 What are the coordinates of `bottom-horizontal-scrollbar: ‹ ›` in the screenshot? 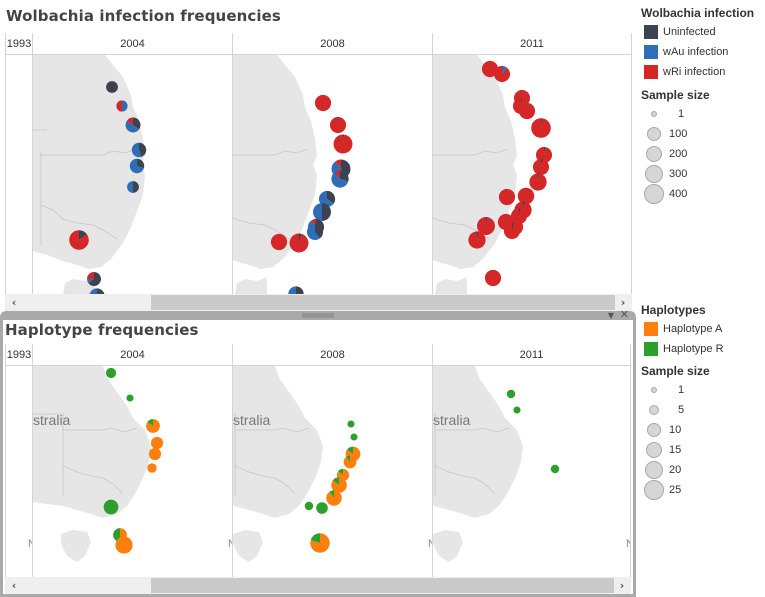 It's located at (318, 585).